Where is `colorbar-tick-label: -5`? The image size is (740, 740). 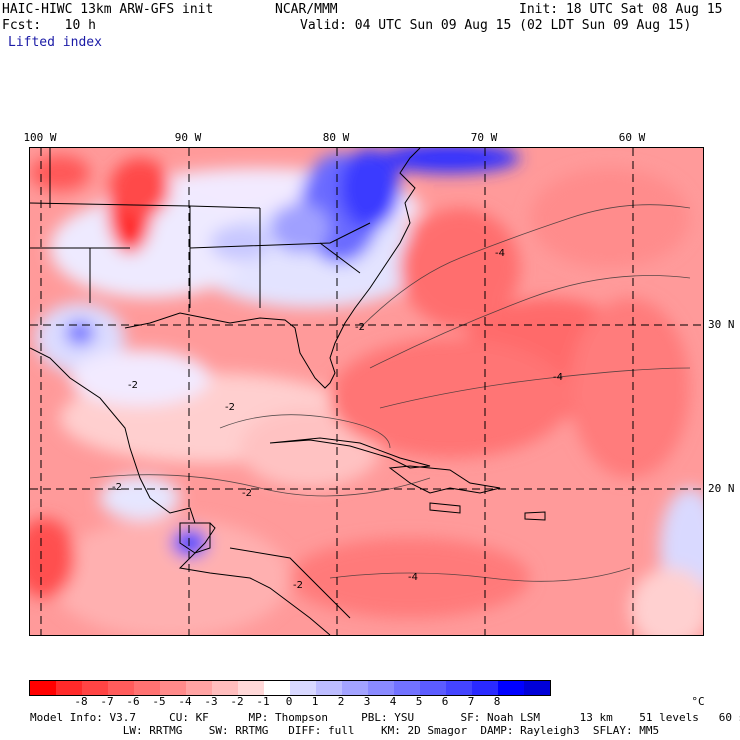 colorbar-tick-label: -5 is located at coordinates (159, 701).